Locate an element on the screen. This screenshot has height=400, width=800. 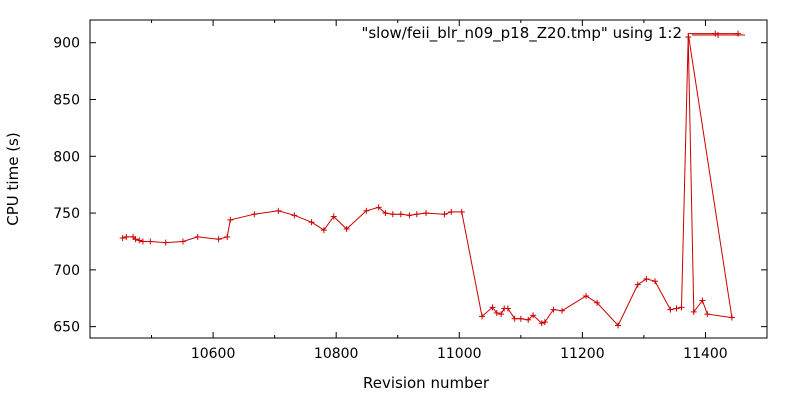
x-tick-label: 10800 is located at coordinates (336, 354).